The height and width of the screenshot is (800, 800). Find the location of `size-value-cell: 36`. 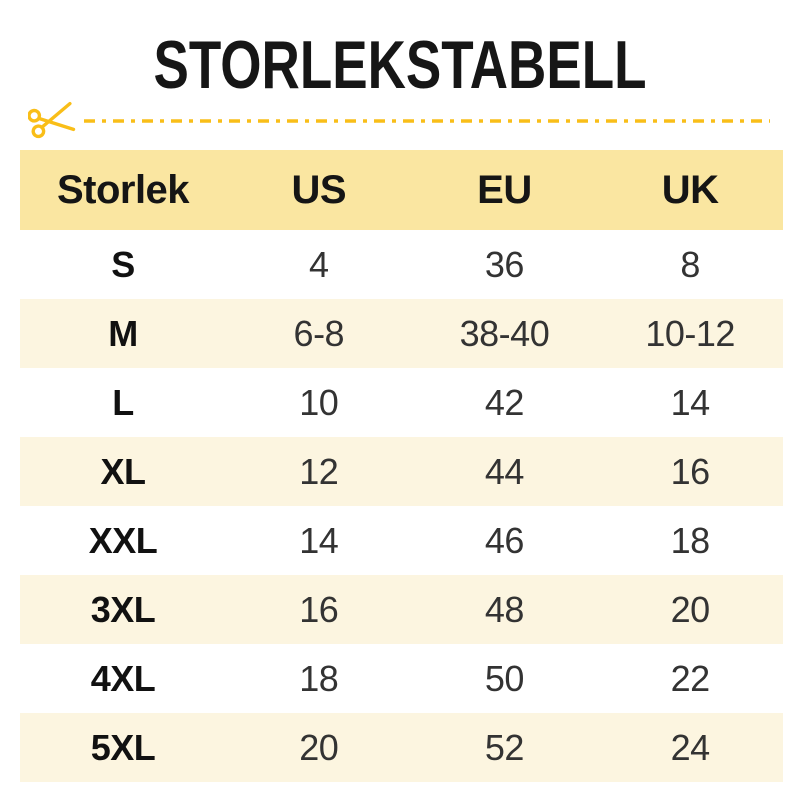

size-value-cell: 36 is located at coordinates (504, 264).